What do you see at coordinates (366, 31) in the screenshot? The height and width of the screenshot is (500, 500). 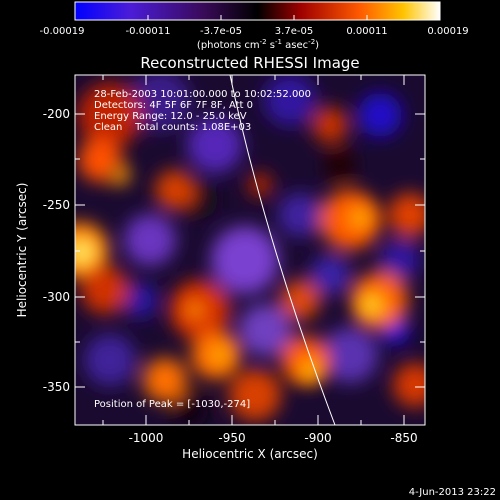 I see `colorbar-tick-label: 0.00011` at bounding box center [366, 31].